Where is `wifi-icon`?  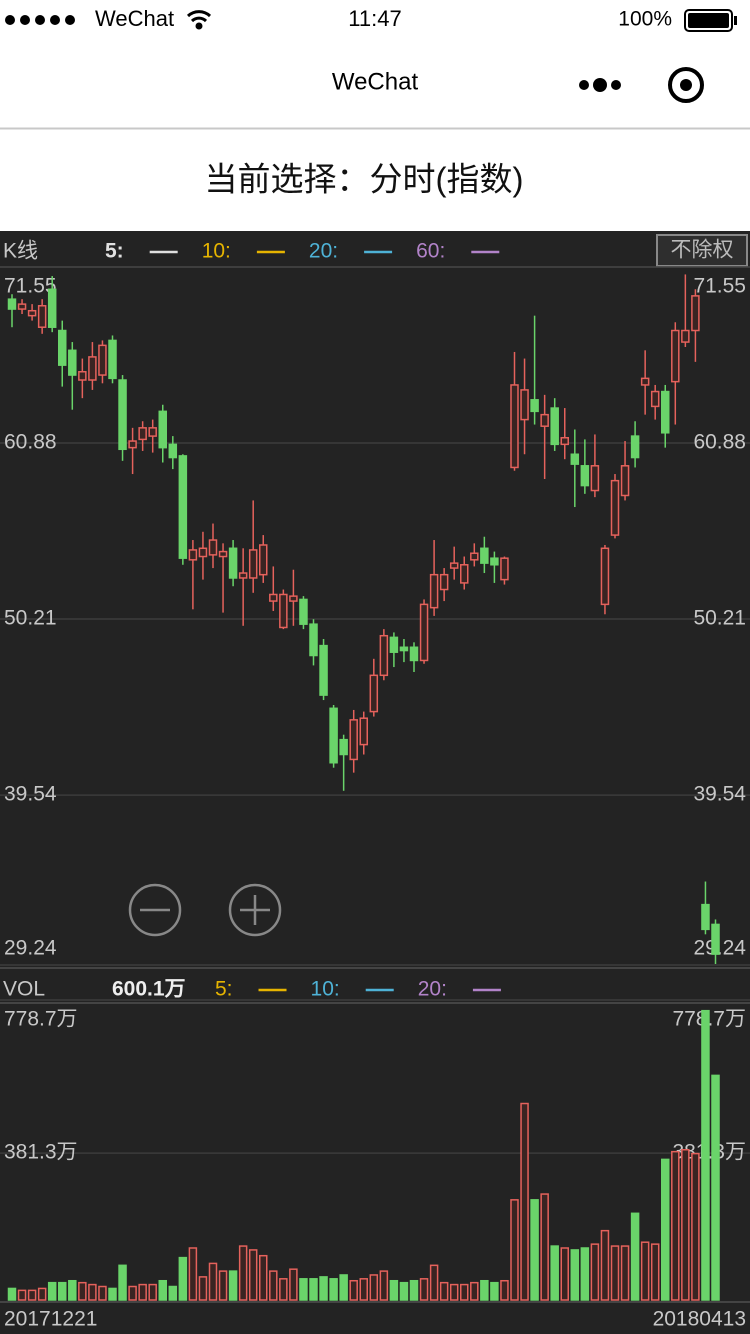
wifi-icon is located at coordinates (199, 20).